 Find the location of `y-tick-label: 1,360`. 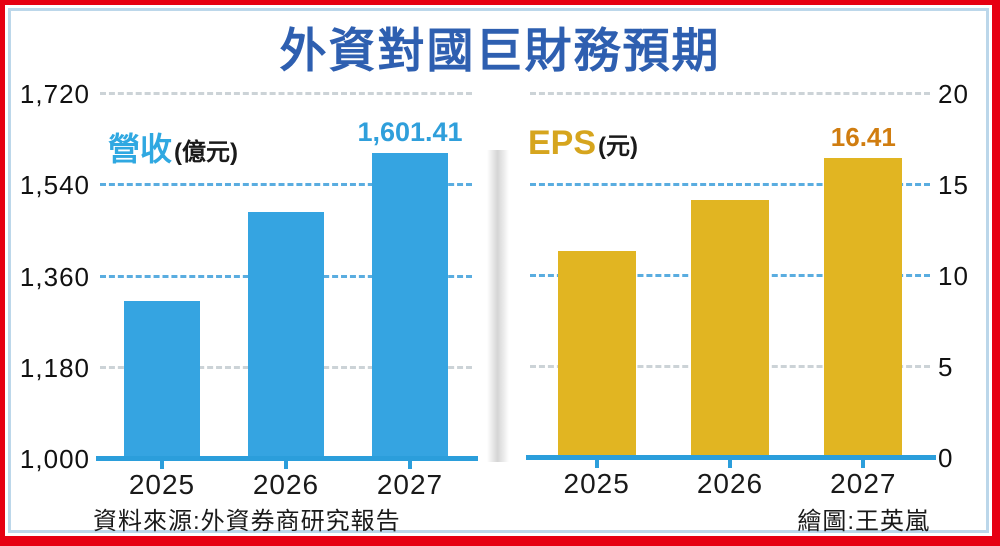

y-tick-label: 1,360 is located at coordinates (54, 276).